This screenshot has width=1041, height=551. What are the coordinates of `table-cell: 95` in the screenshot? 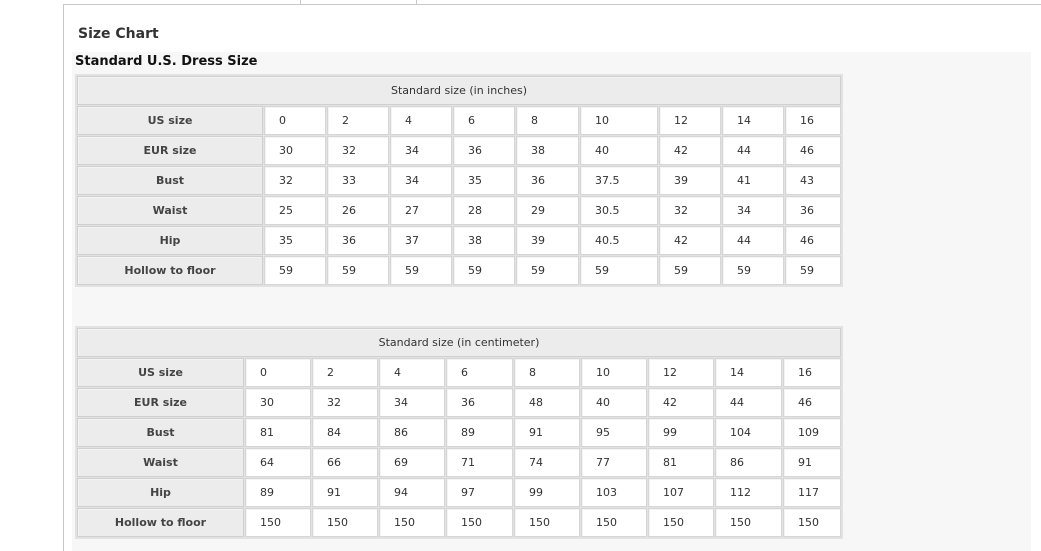 It's located at (614, 432).